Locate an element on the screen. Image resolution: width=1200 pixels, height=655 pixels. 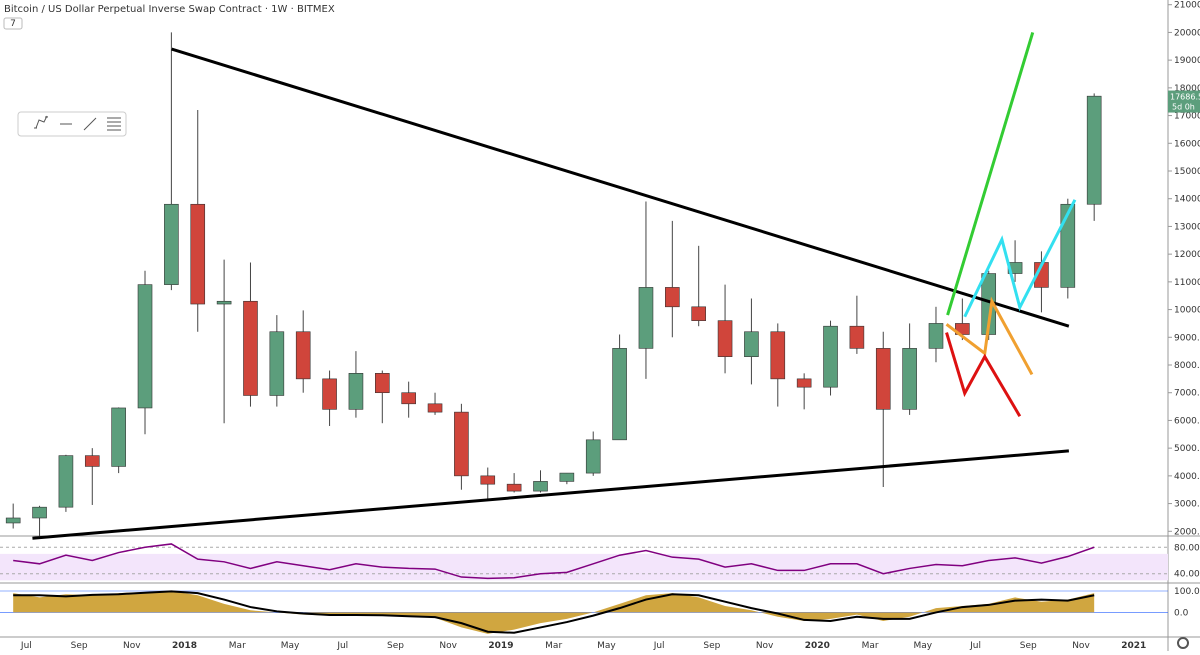
y-tick-label: 7000.0 is located at coordinates (1187, 394).